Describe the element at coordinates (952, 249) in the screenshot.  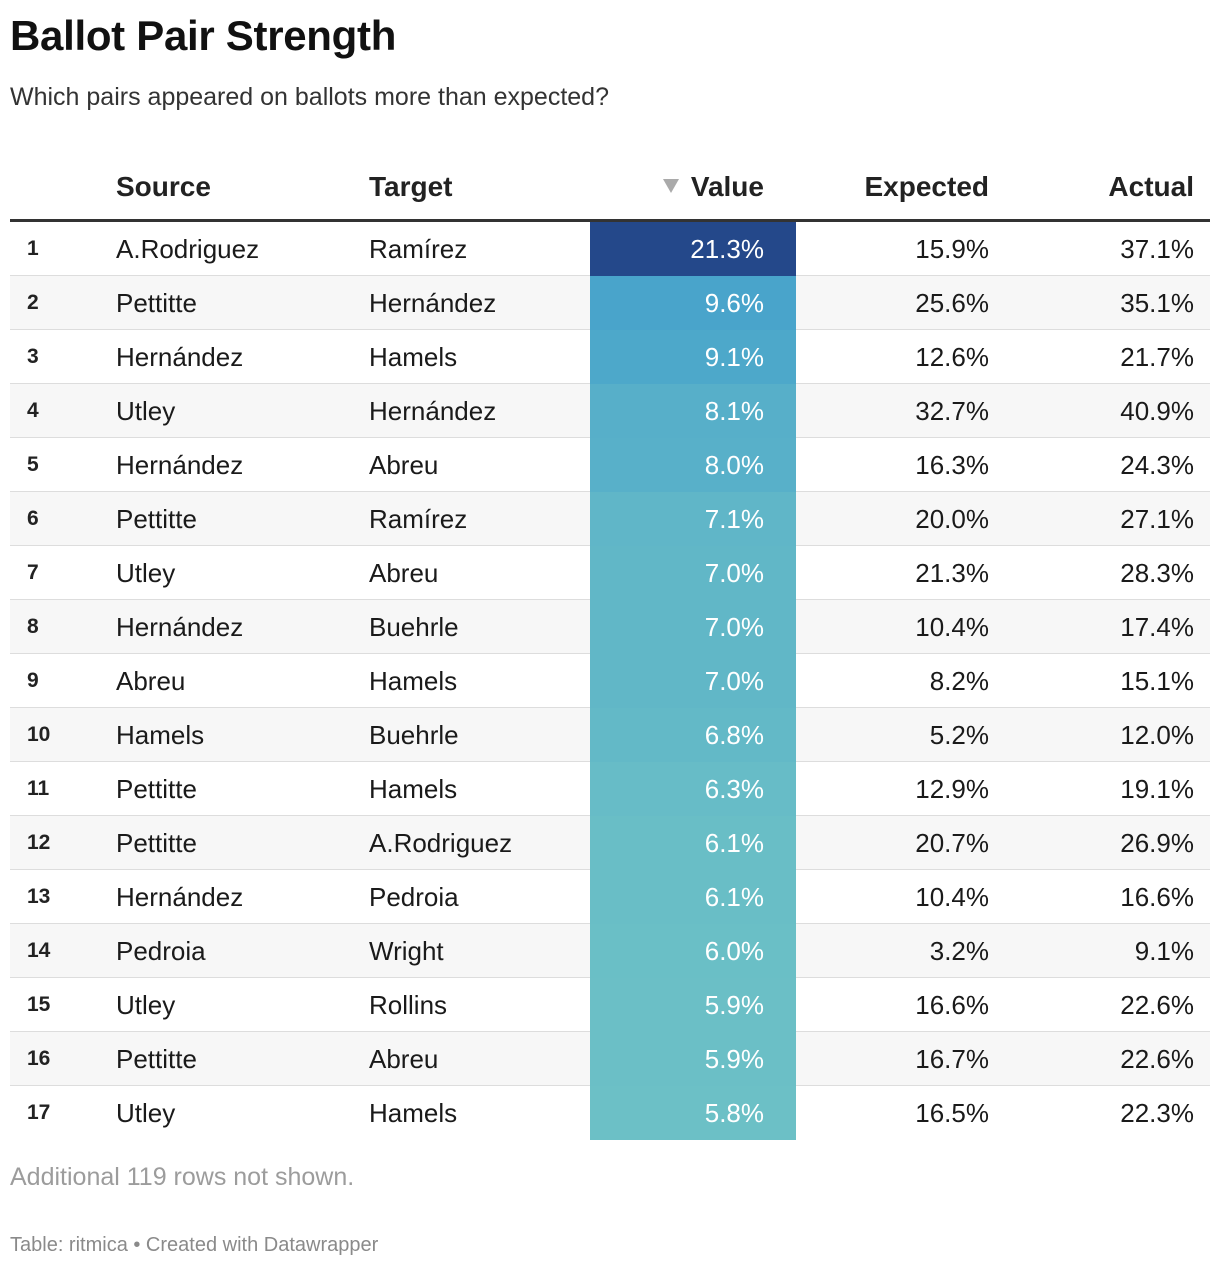
I see `expected-cell: 15.9%` at that location.